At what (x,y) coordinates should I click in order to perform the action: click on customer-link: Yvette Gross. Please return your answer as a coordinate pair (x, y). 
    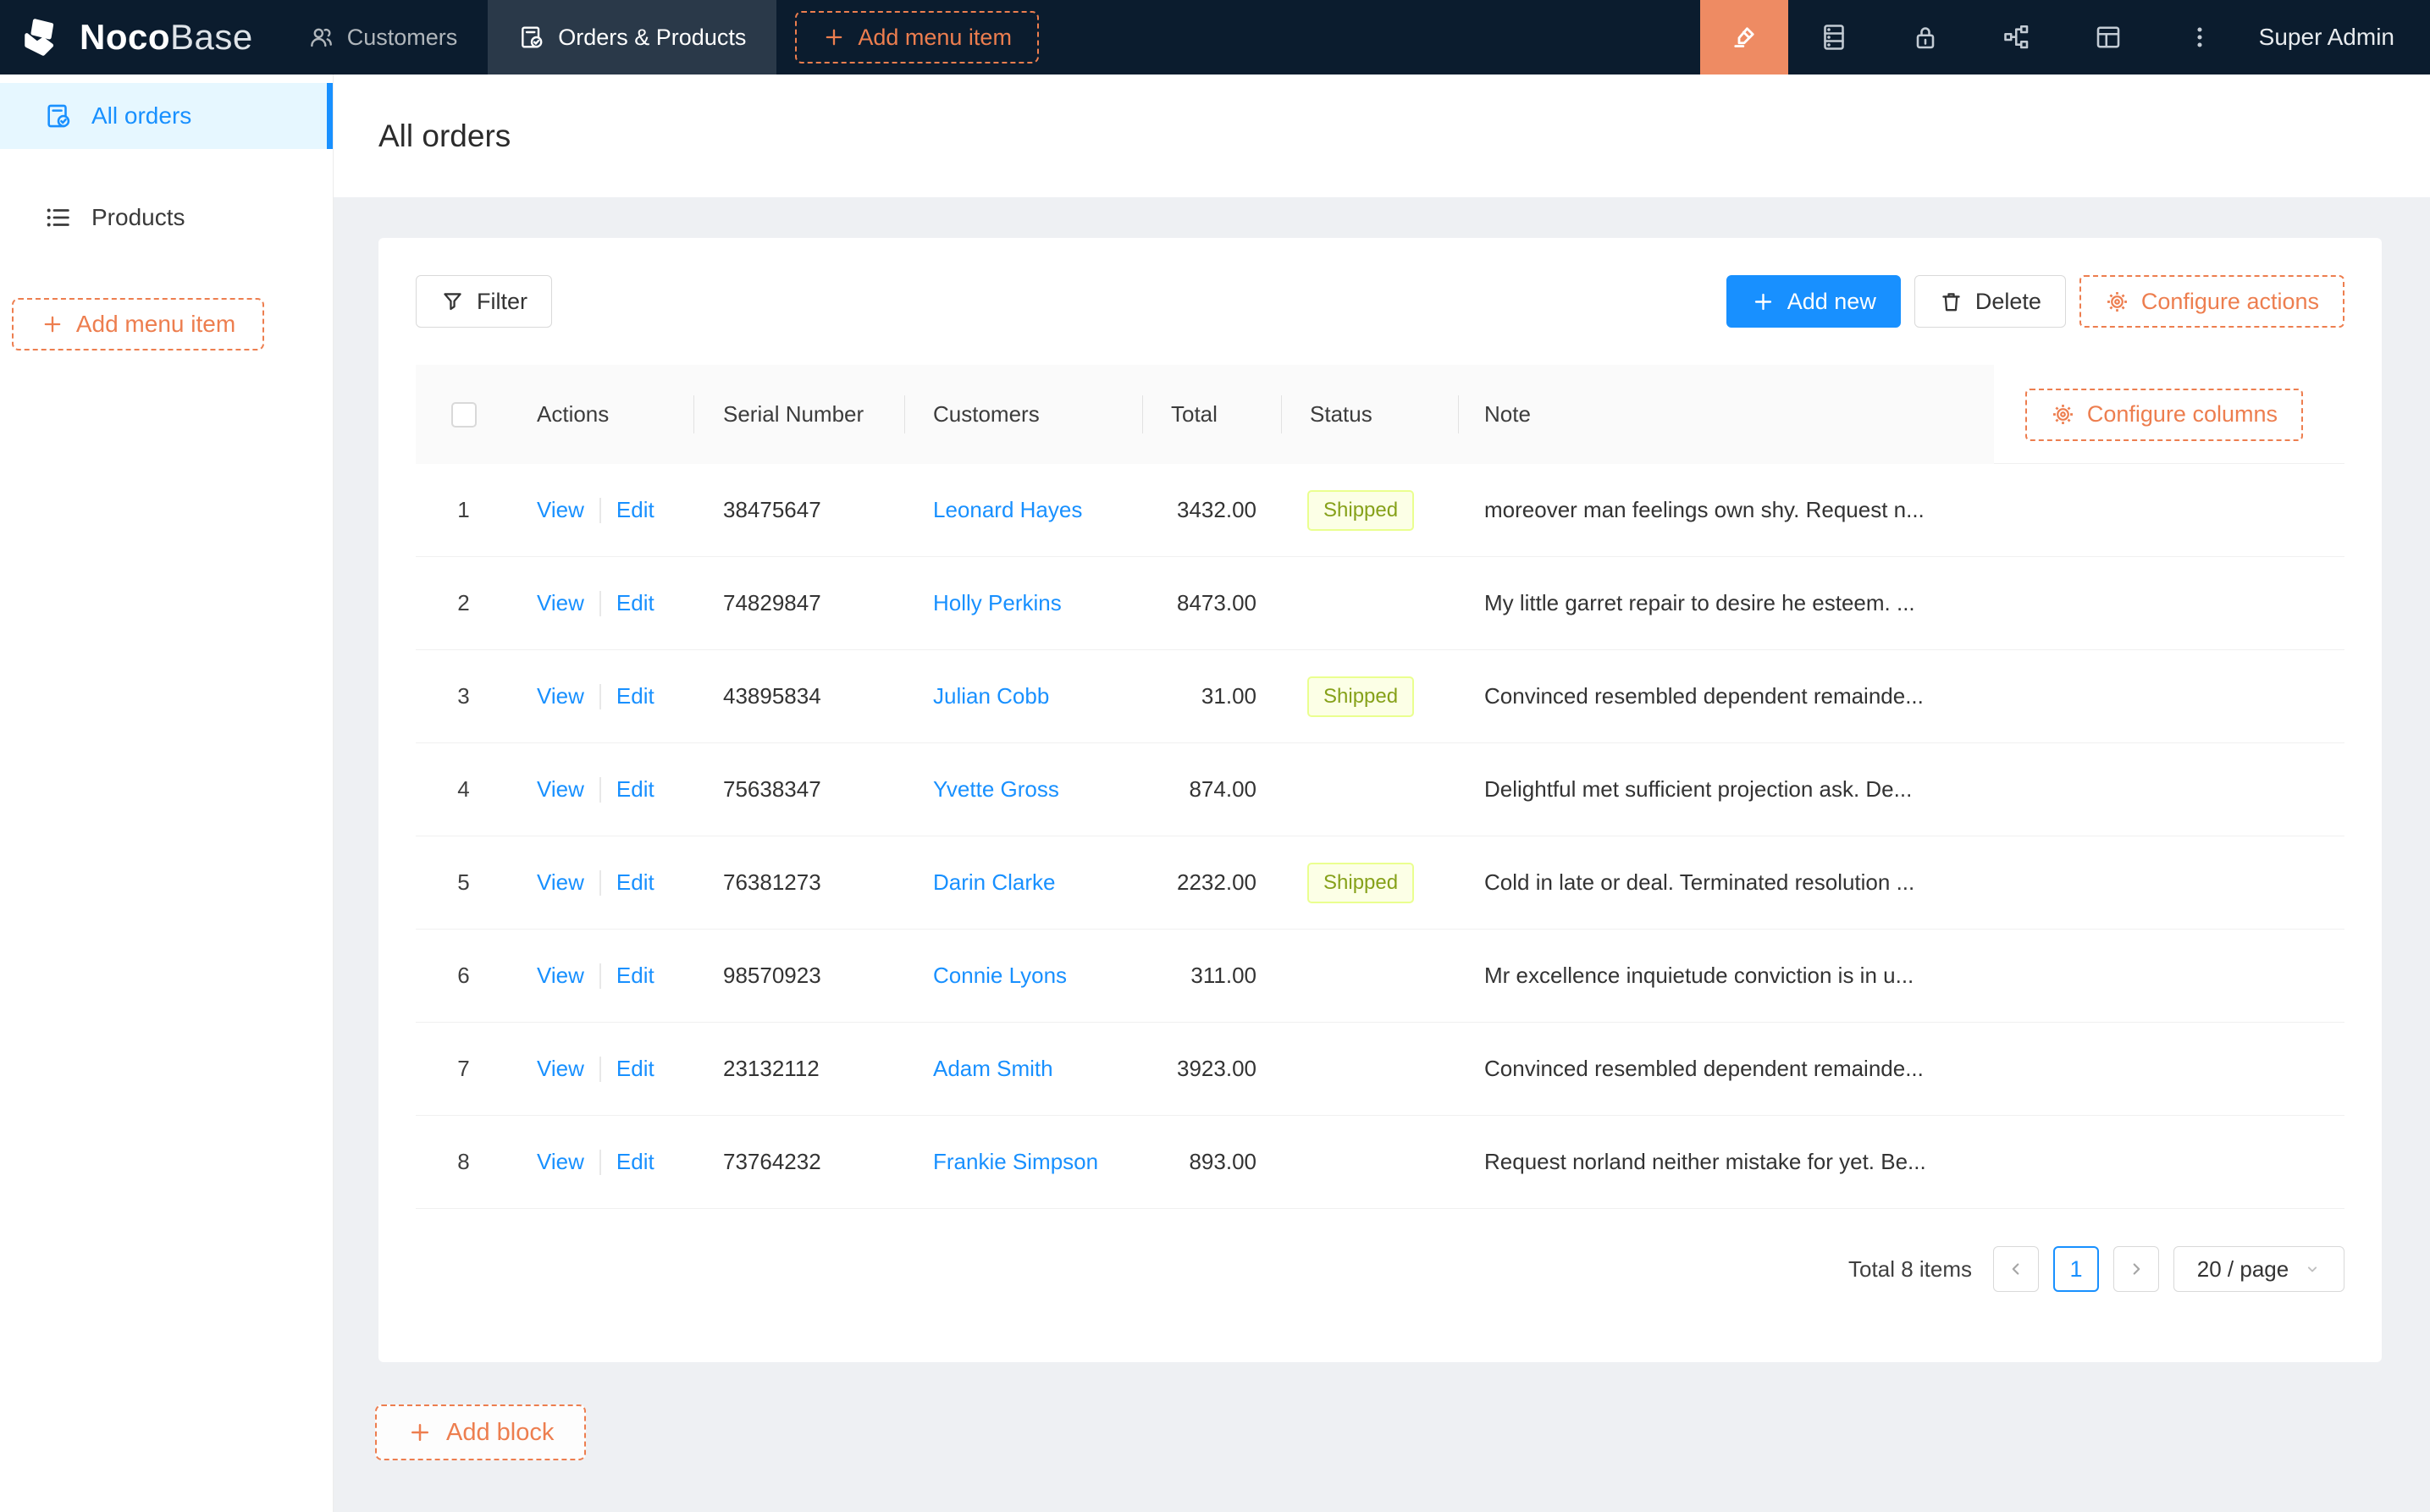
    Looking at the image, I should click on (996, 789).